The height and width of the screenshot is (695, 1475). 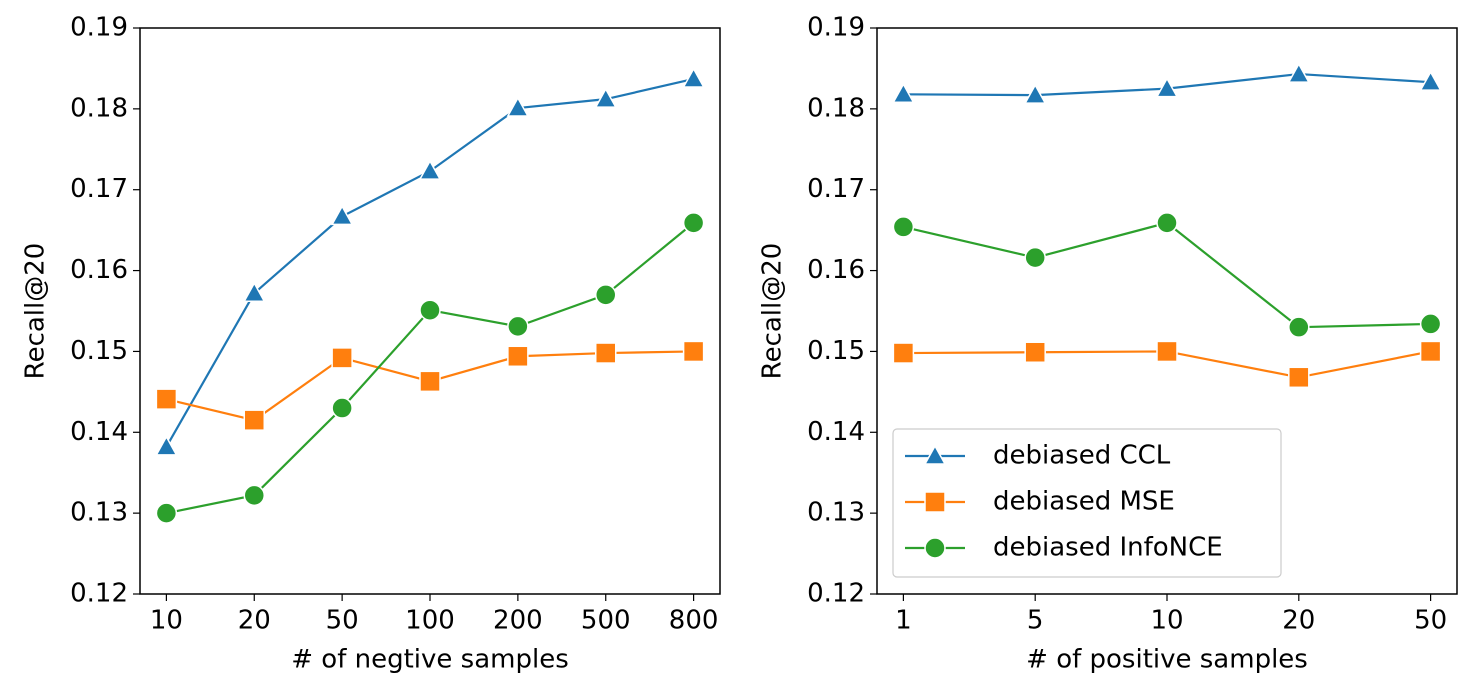 What do you see at coordinates (1108, 548) in the screenshot?
I see `legend-label: debiased InfoNCE` at bounding box center [1108, 548].